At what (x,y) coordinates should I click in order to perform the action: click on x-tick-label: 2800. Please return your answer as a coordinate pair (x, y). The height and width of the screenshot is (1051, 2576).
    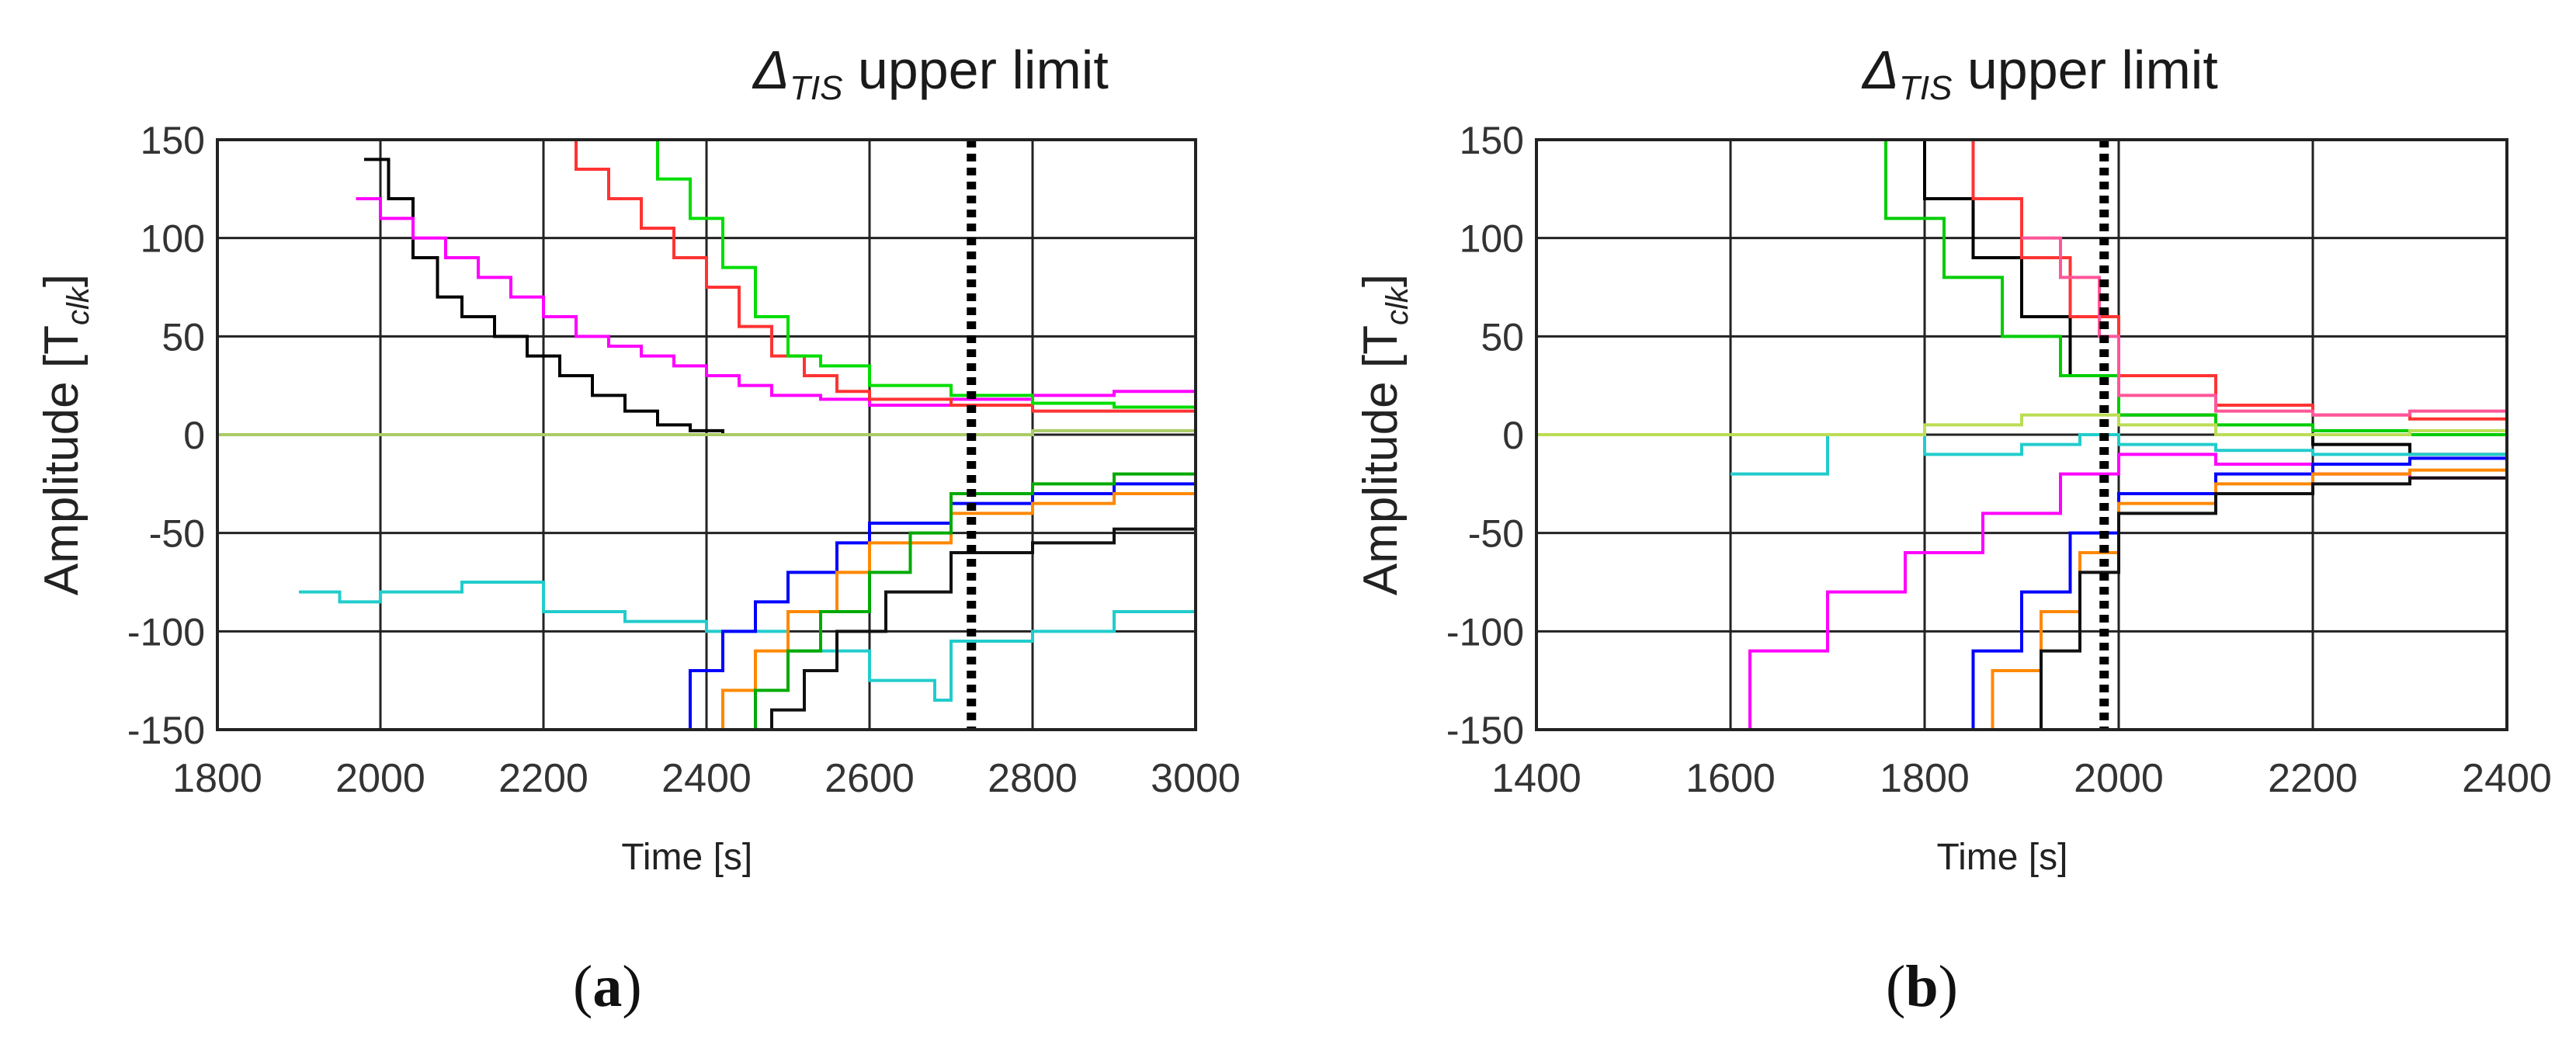
    Looking at the image, I should click on (1033, 778).